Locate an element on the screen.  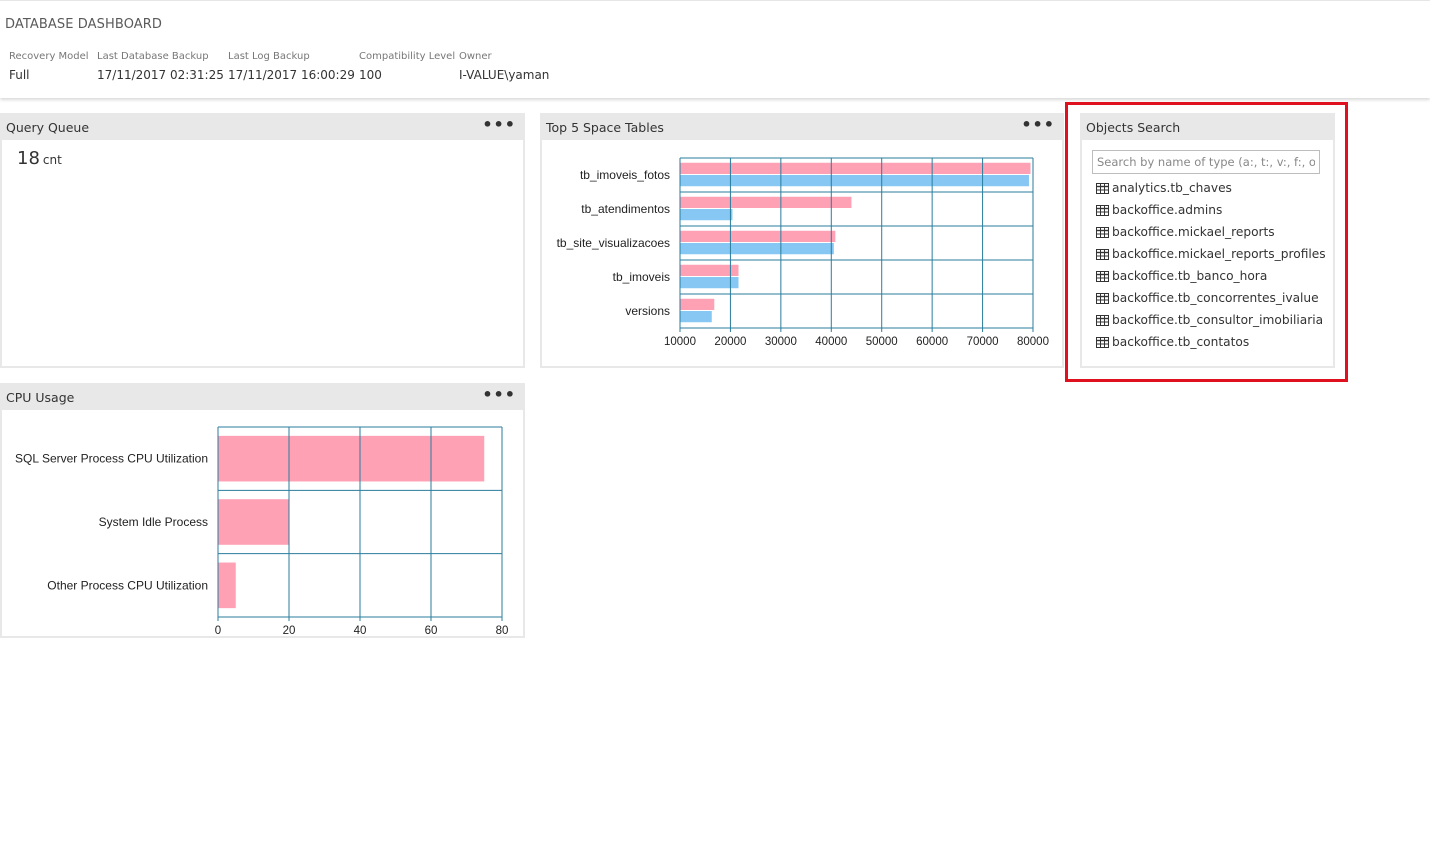
tick-label: 30000 is located at coordinates (781, 342).